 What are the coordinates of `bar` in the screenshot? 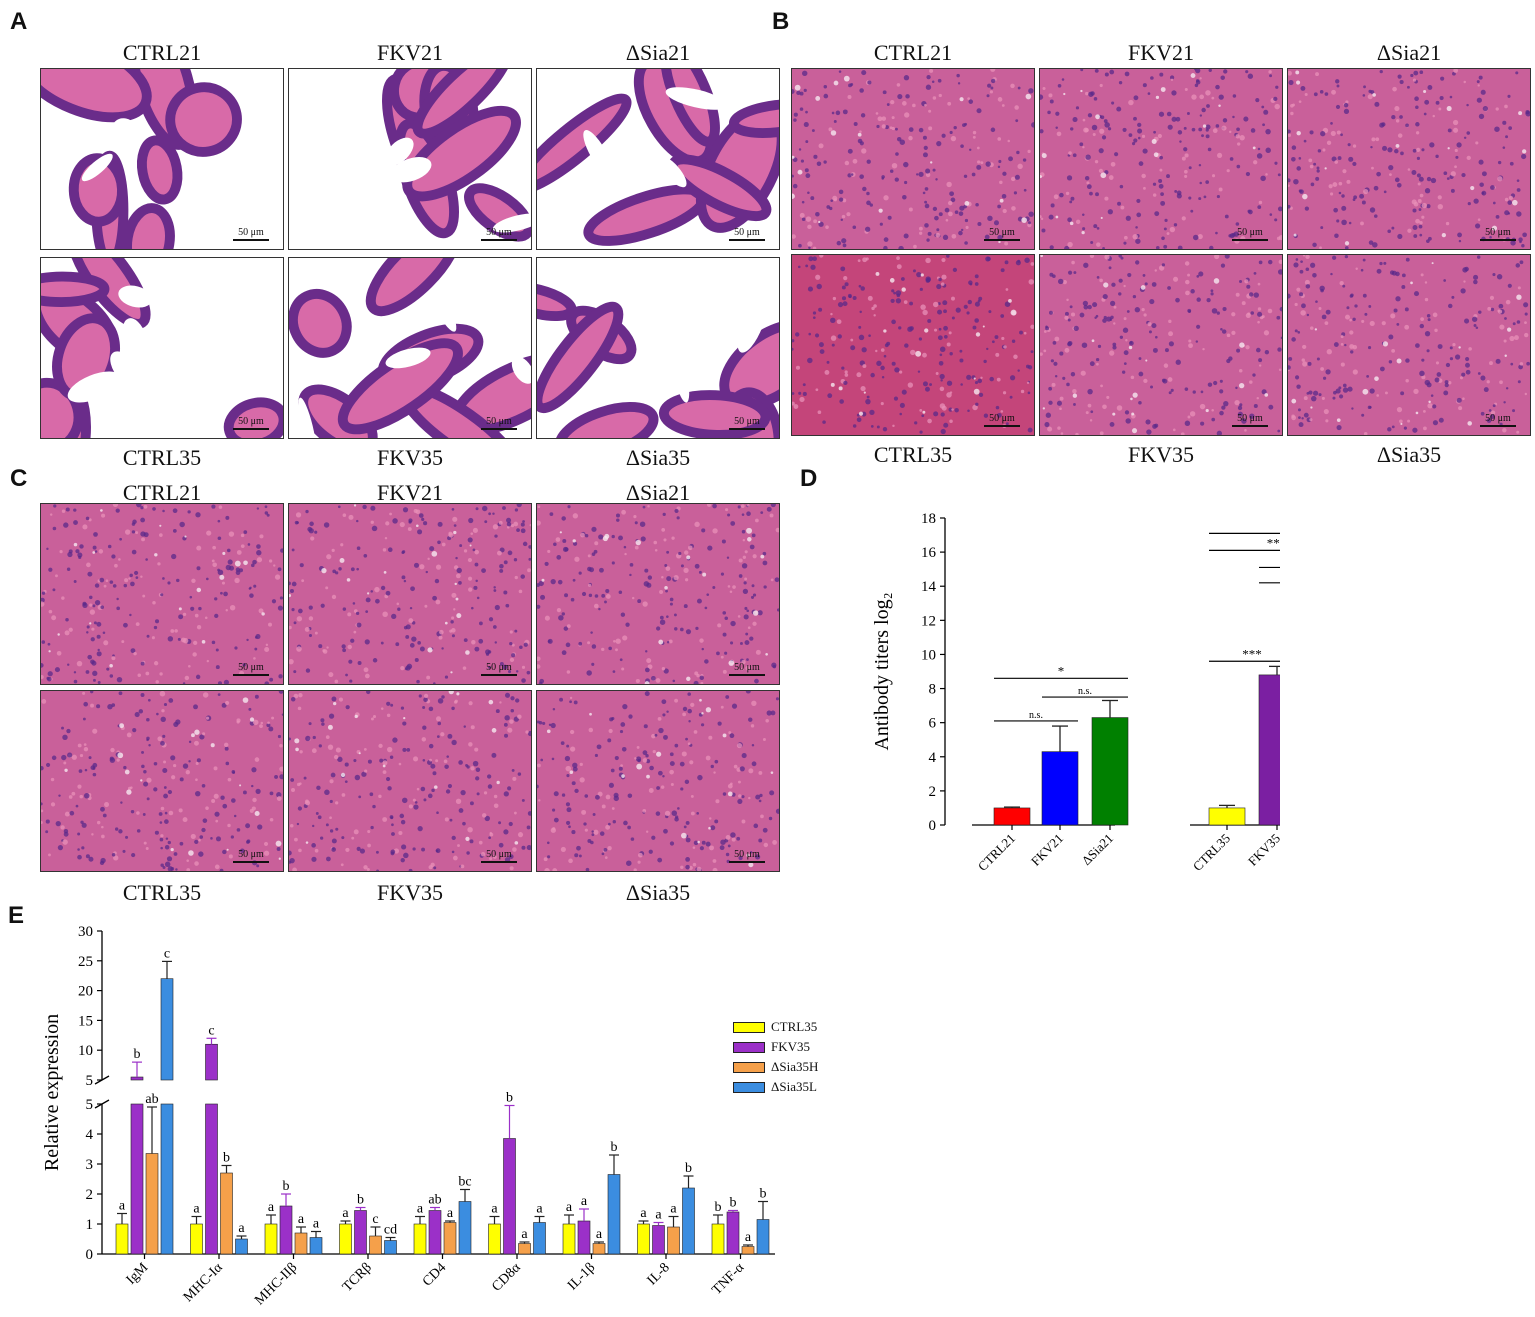 It's located at (673, 1240).